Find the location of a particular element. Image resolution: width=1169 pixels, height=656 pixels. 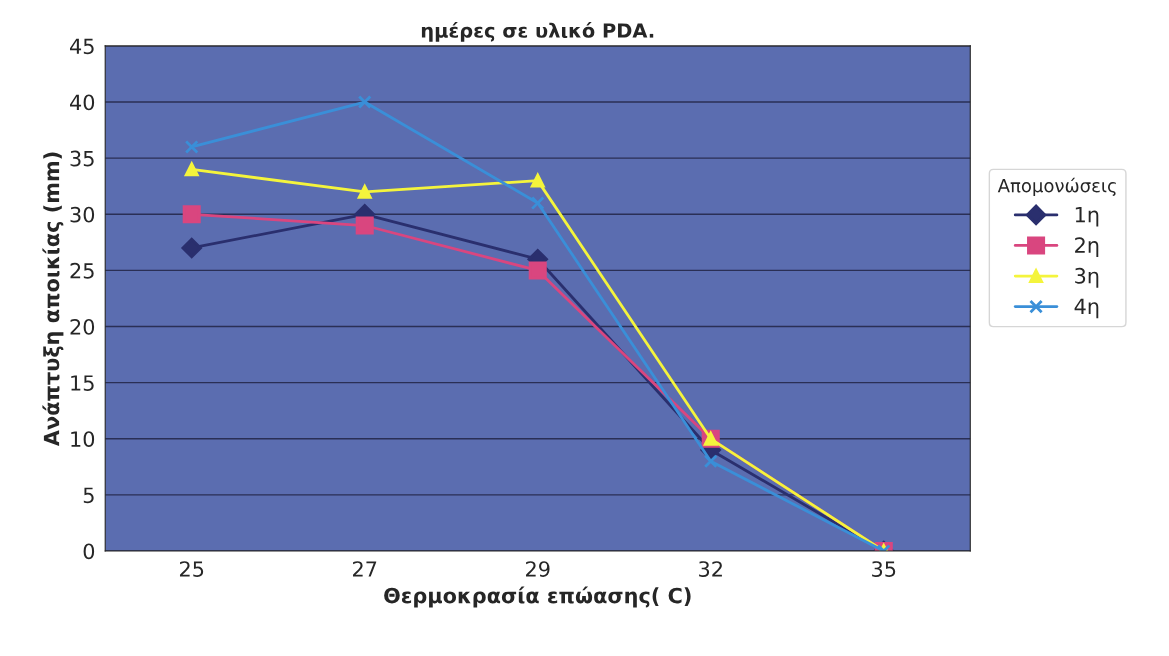

legend-label: 4η is located at coordinates (1086, 308).